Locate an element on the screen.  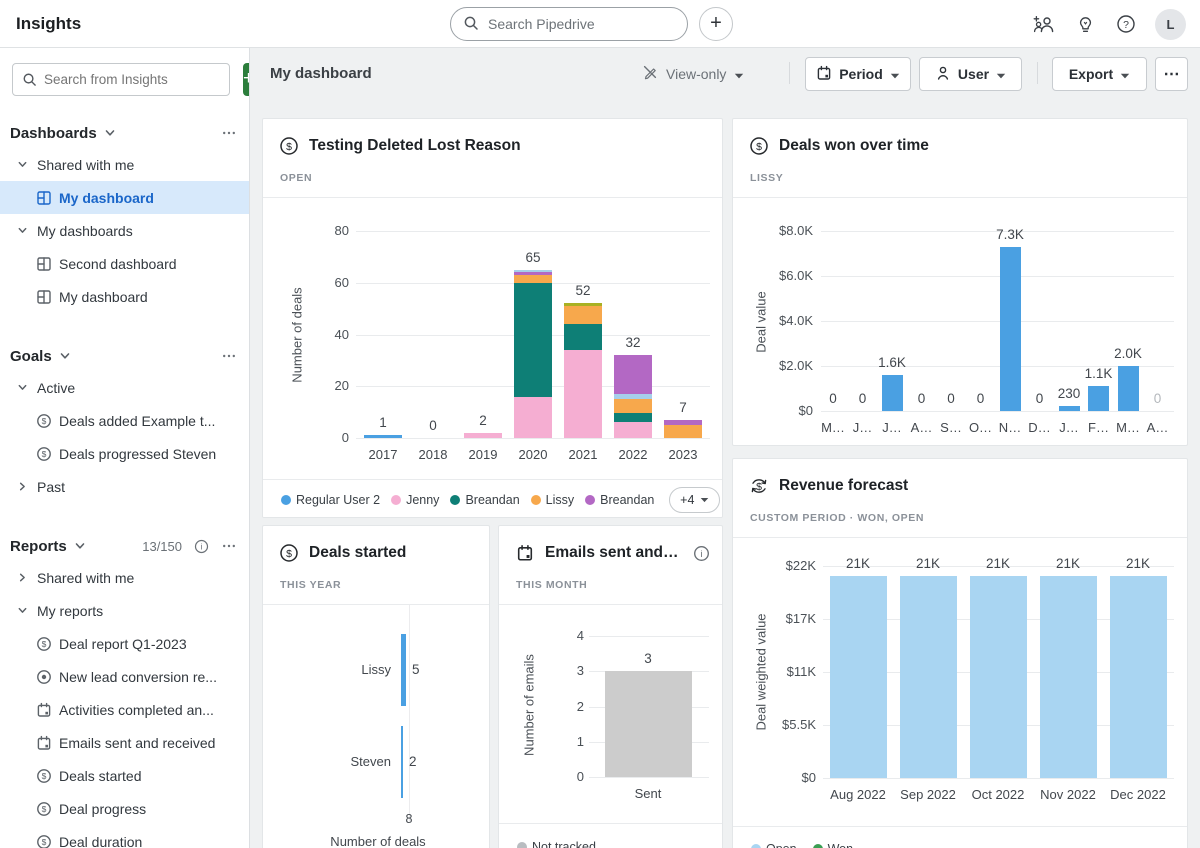
export-button: Export is located at coordinates (1099, 74).